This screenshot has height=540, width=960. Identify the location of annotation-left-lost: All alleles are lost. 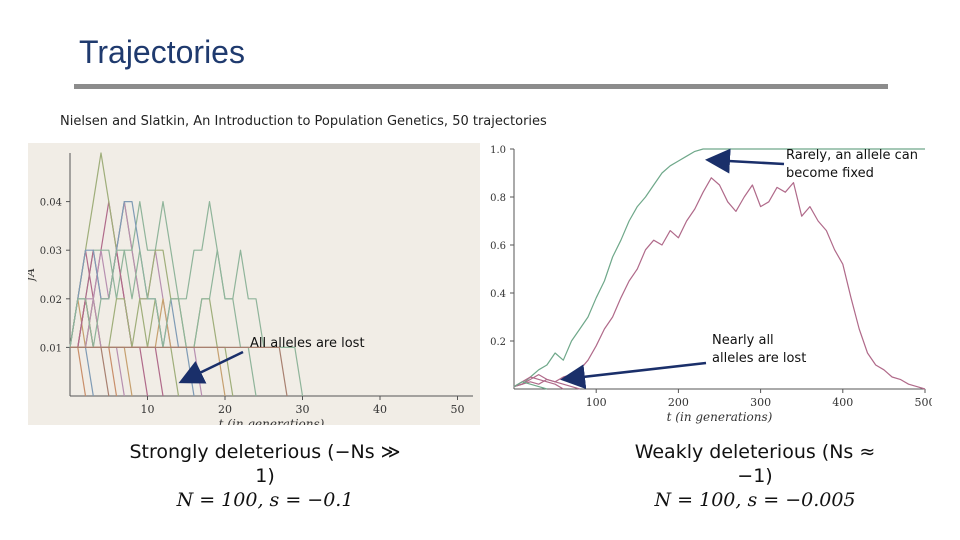
(307, 343).